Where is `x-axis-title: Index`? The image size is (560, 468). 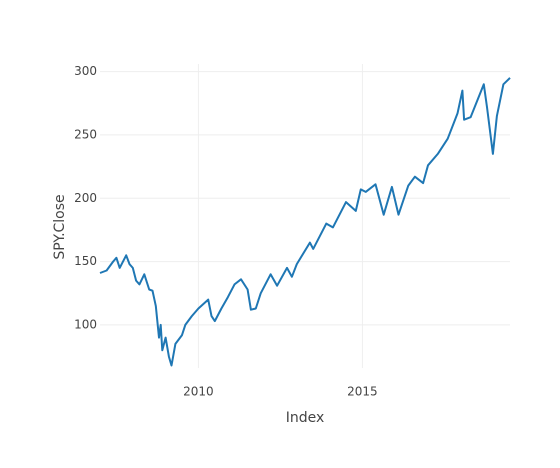
x-axis-title: Index is located at coordinates (305, 418).